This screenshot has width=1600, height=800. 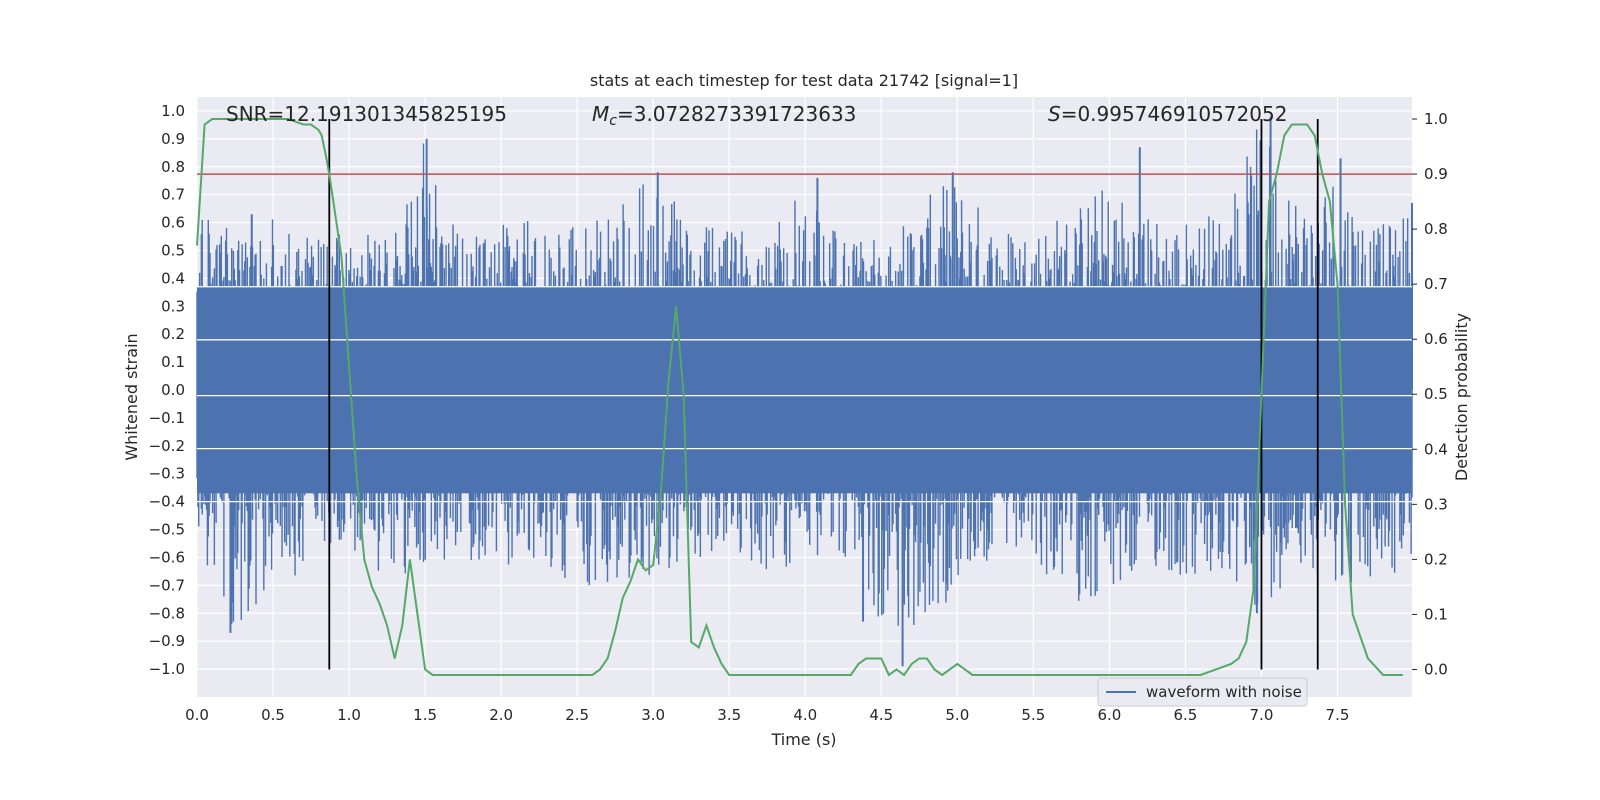 What do you see at coordinates (1436, 449) in the screenshot?
I see `y-right-tick-label: 0.4` at bounding box center [1436, 449].